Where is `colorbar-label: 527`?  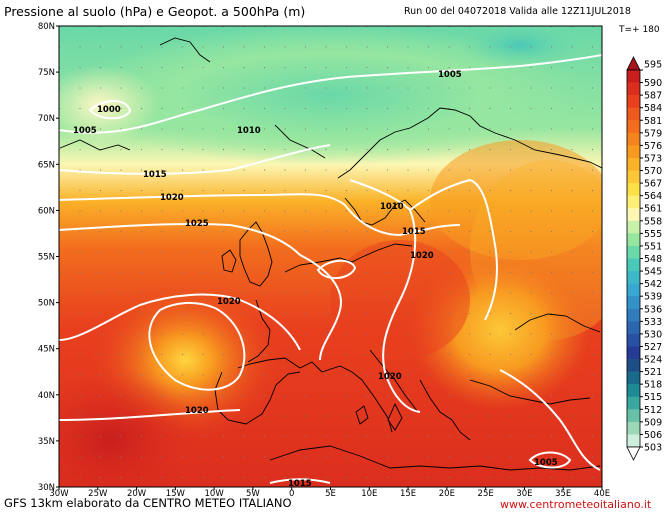 colorbar-label: 527 is located at coordinates (653, 347).